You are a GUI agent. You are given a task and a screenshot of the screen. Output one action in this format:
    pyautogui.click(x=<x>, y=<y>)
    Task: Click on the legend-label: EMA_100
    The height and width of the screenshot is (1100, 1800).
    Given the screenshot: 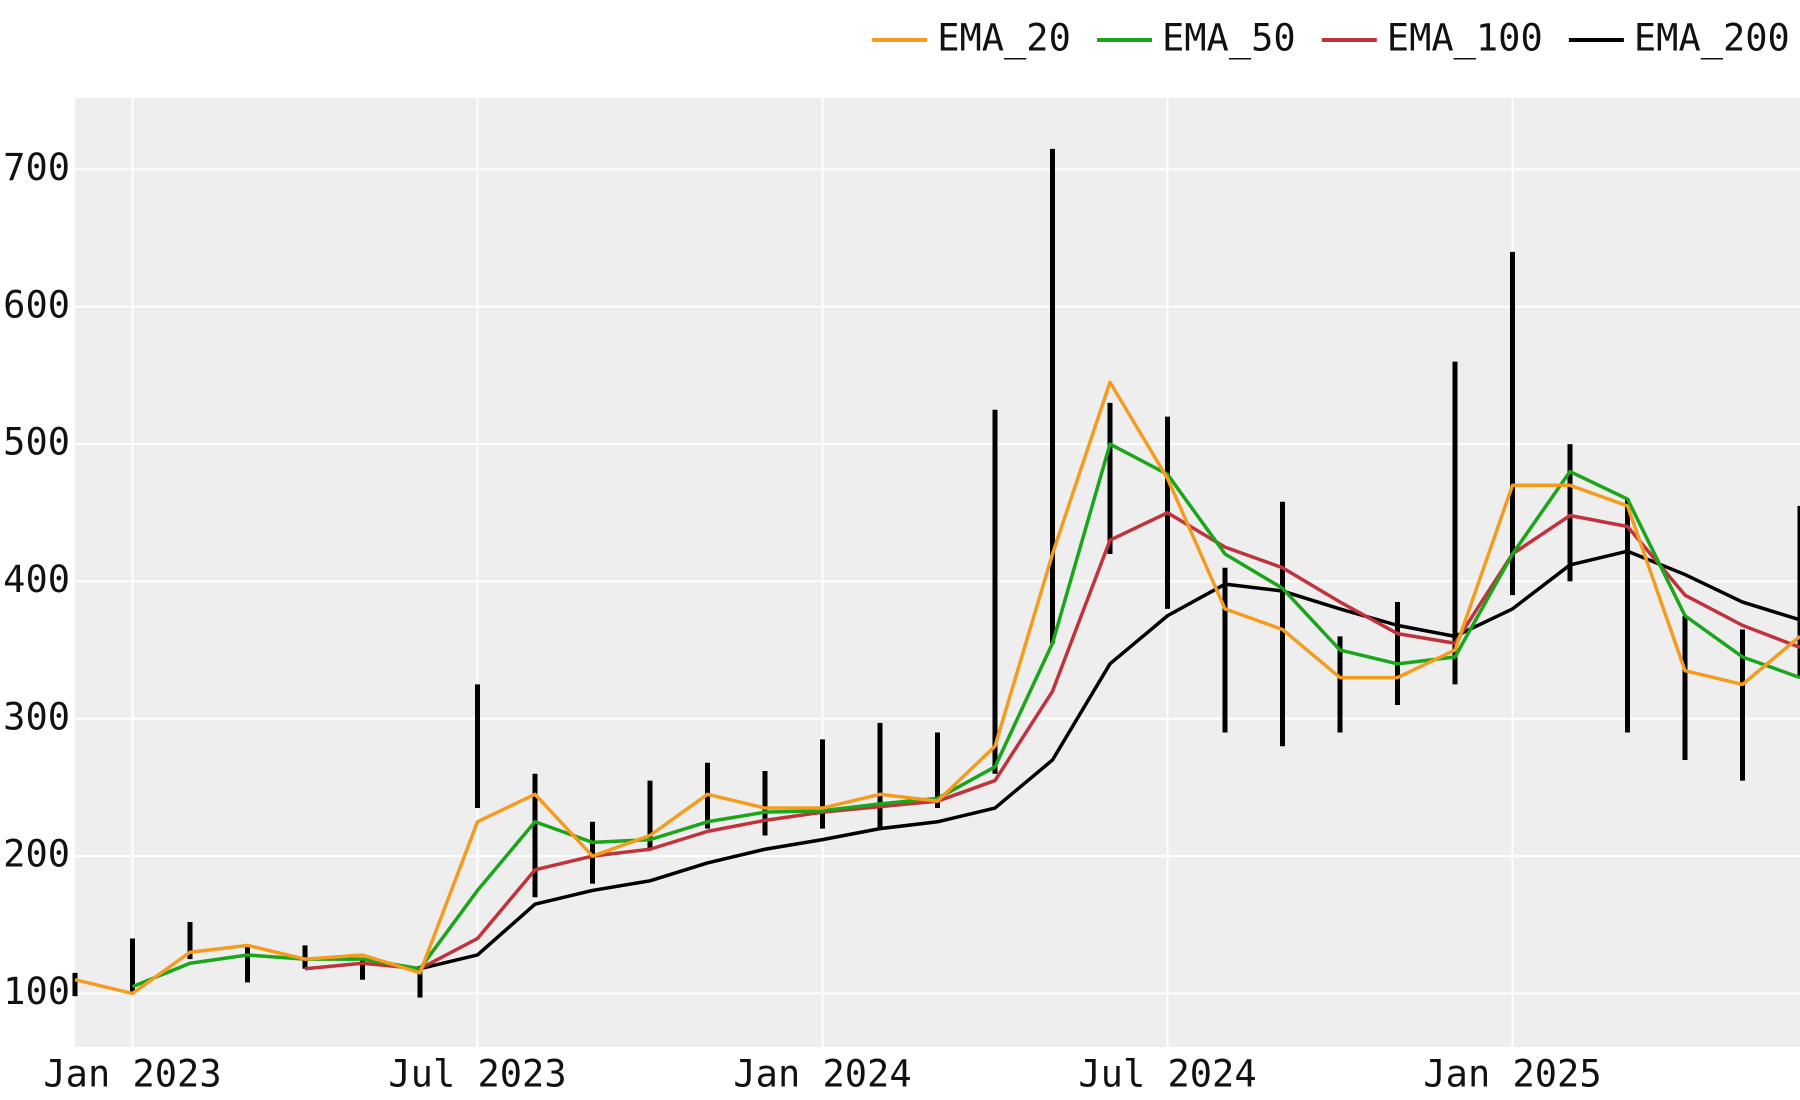 What is the action you would take?
    pyautogui.click(x=1465, y=39)
    